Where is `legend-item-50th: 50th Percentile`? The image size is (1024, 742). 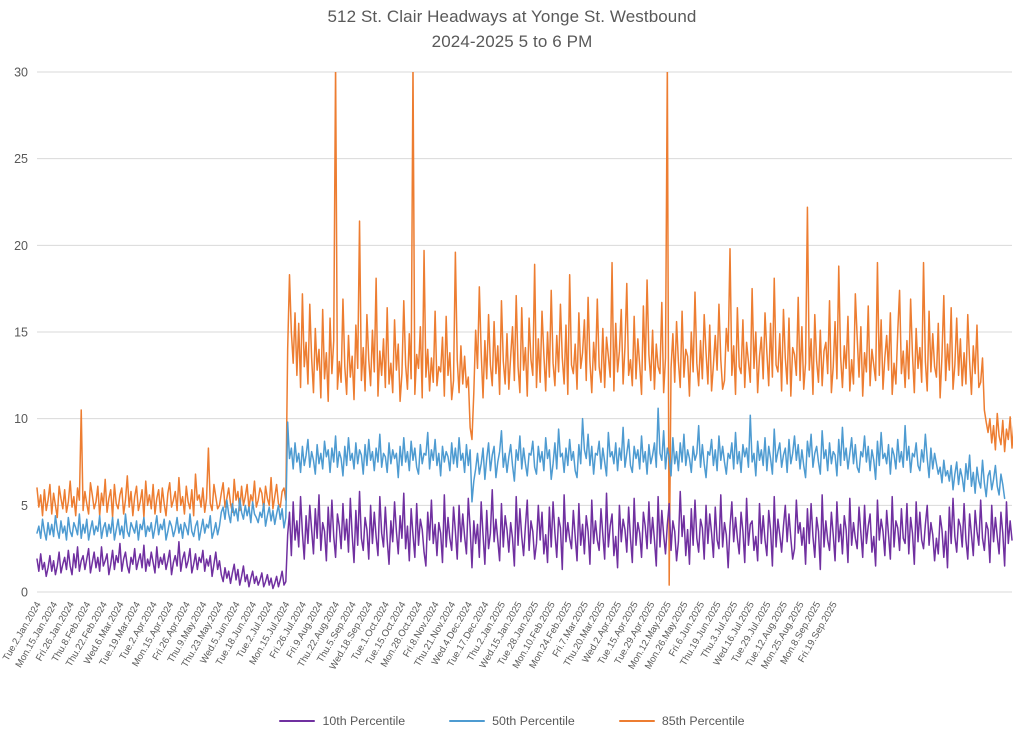
legend-item-50th: 50th Percentile is located at coordinates (512, 721).